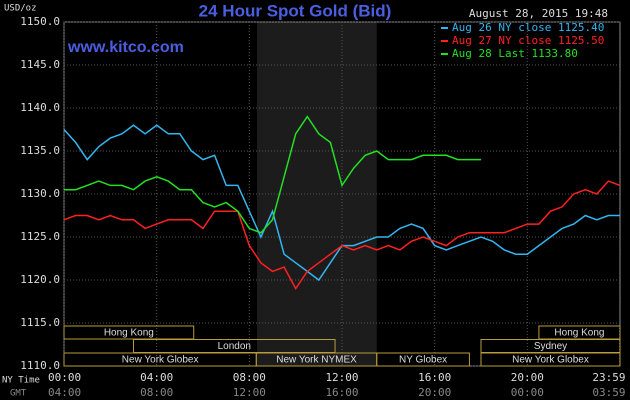 The height and width of the screenshot is (400, 630). What do you see at coordinates (608, 377) in the screenshot?
I see `x-tick-label: 23:59` at bounding box center [608, 377].